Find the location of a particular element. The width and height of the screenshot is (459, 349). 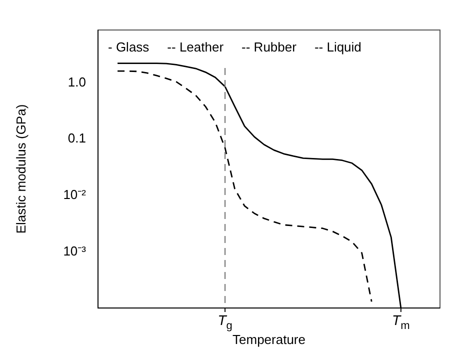

annotation: - Glass is located at coordinates (129, 47).